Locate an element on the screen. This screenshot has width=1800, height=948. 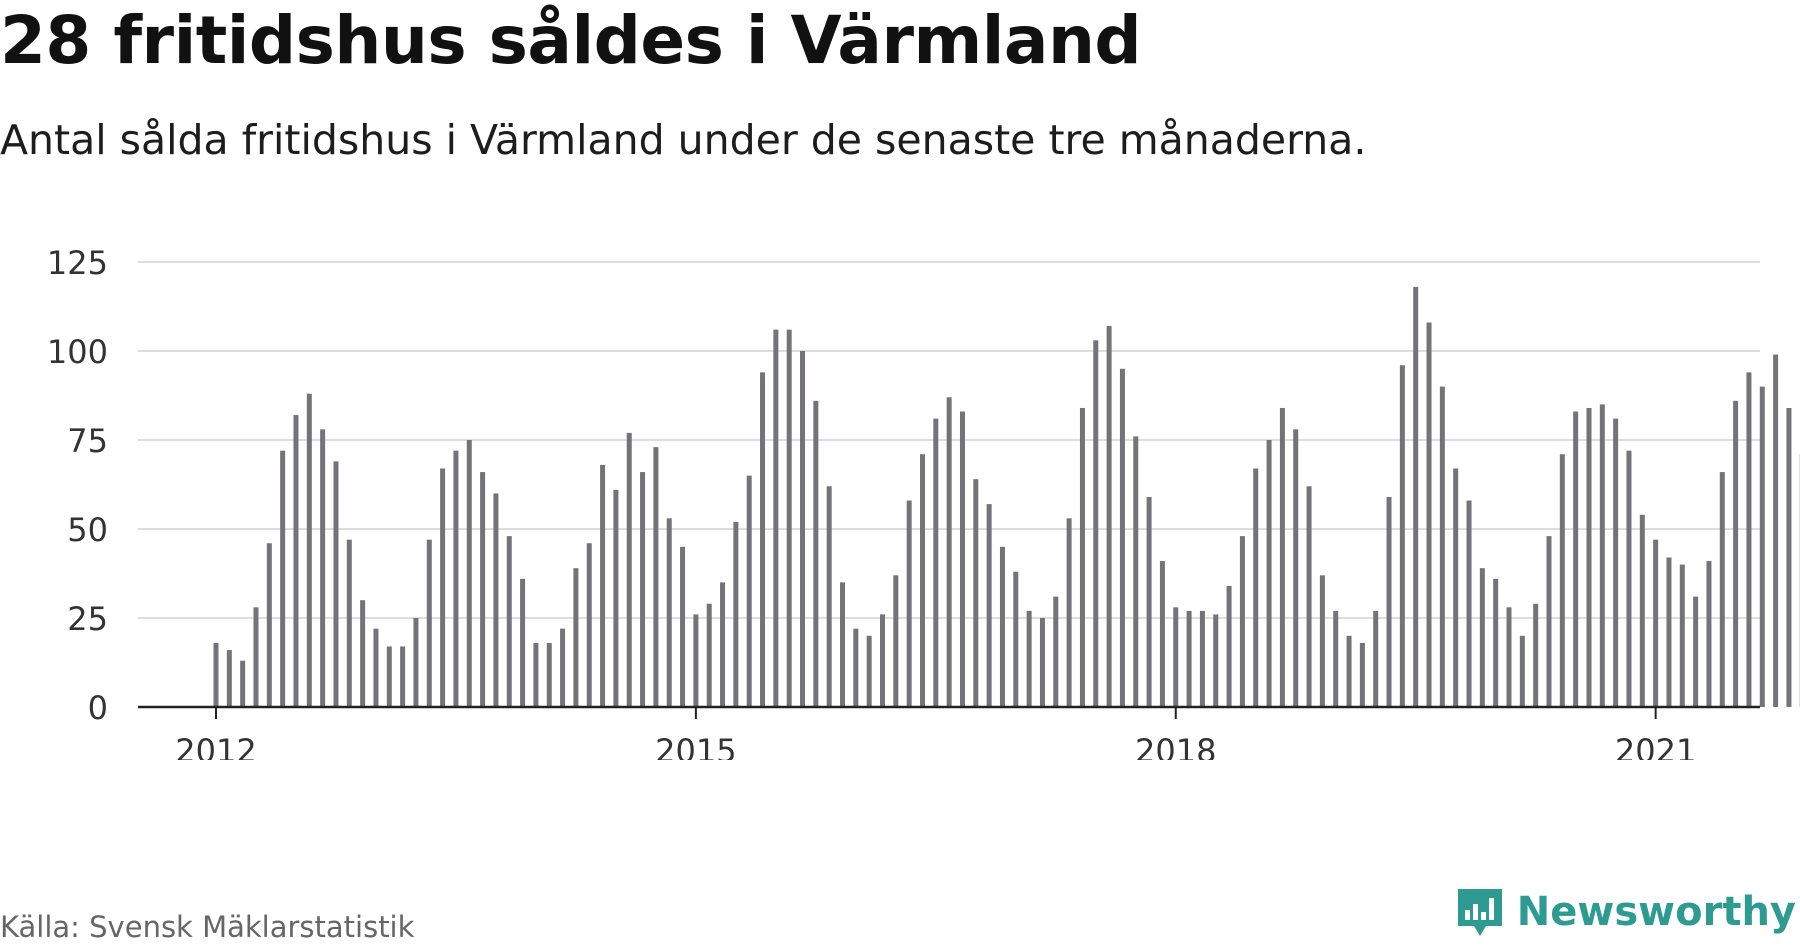
y-tick-label: 25 is located at coordinates (87, 619).